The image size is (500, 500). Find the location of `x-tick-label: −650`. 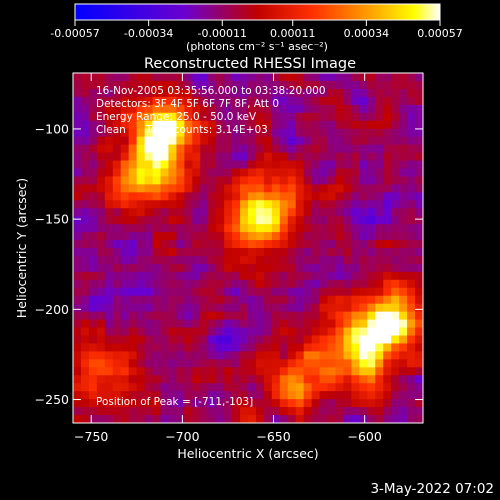

x-tick-label: −650 is located at coordinates (273, 436).